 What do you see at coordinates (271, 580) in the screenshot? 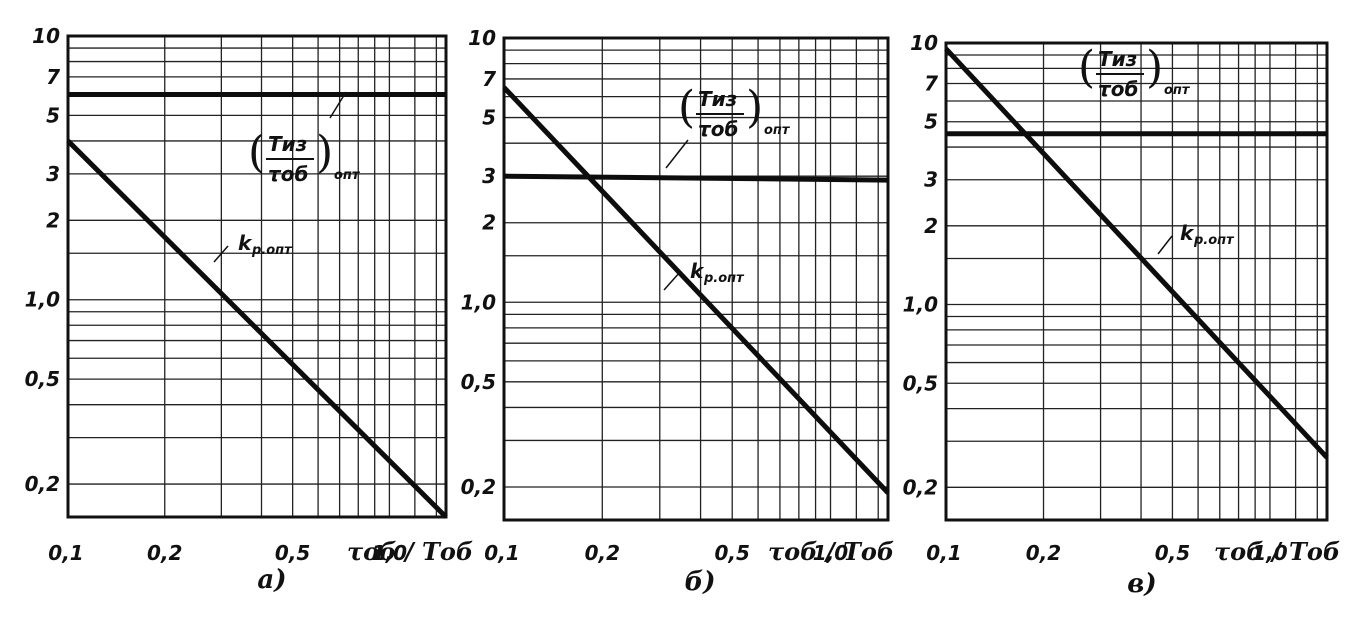
I see `panel-label: а)` at bounding box center [271, 580].